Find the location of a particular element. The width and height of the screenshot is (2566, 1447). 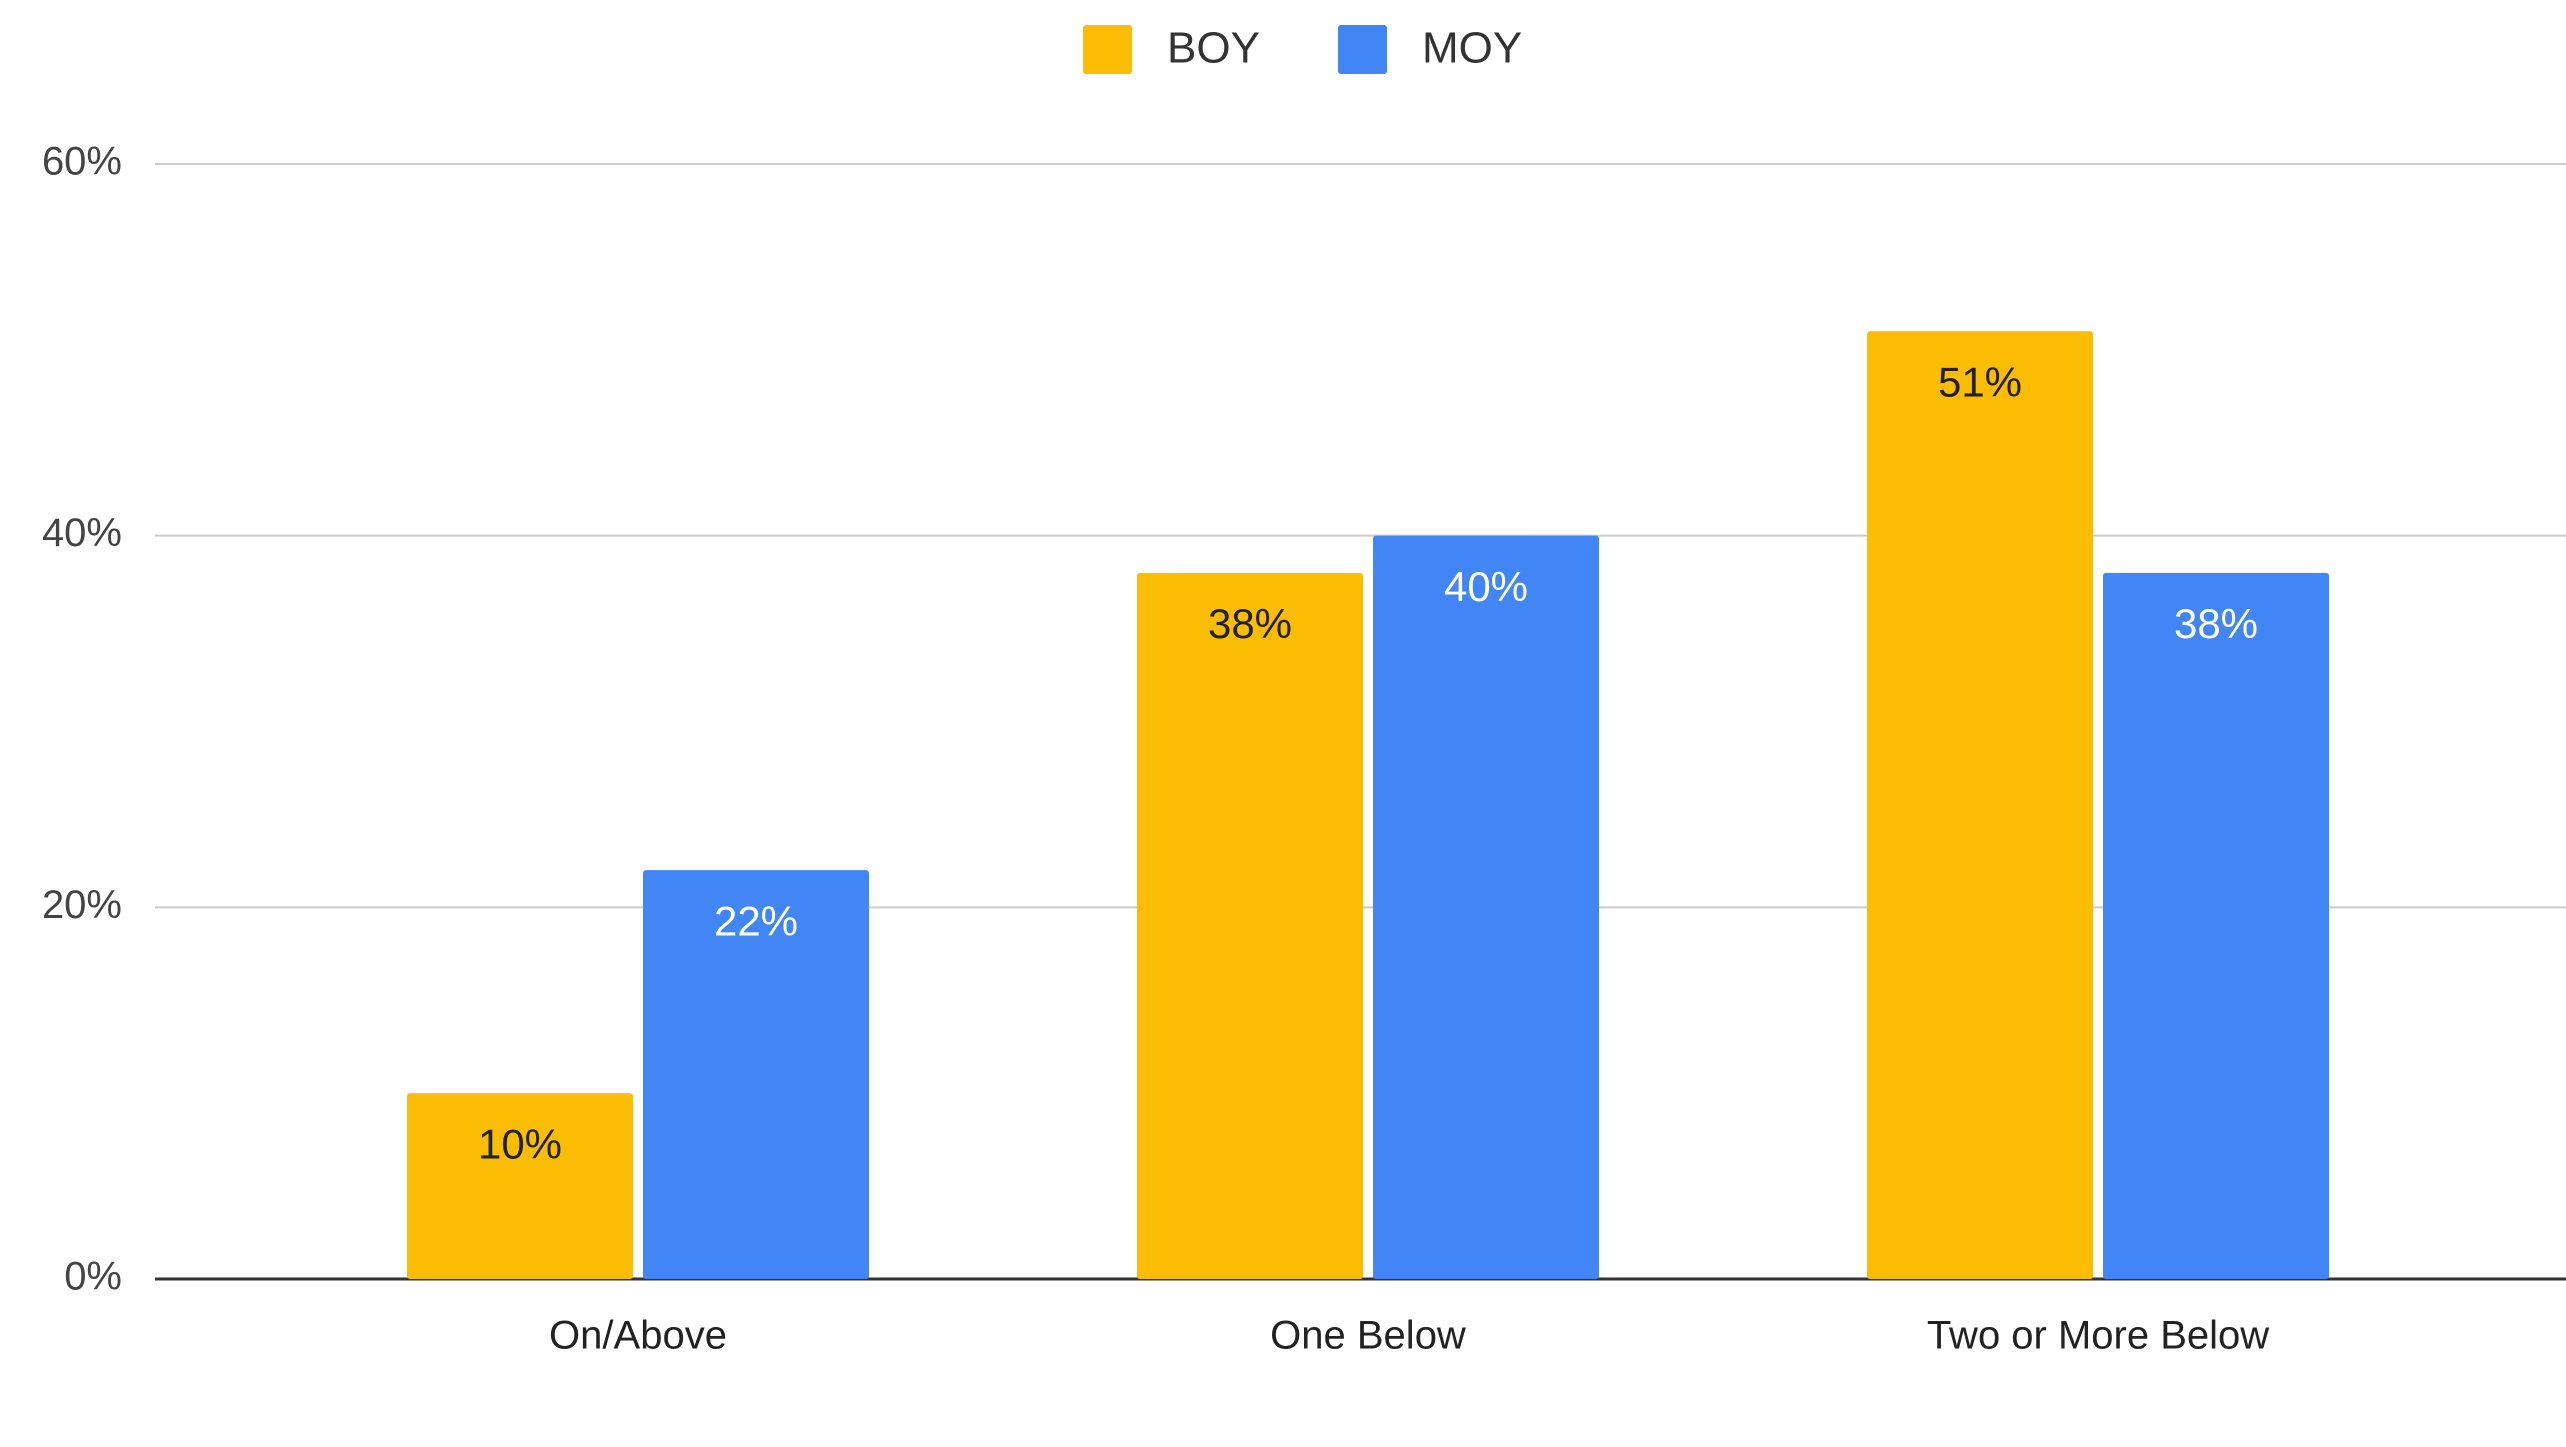

legend-label: MOY is located at coordinates (1472, 48).